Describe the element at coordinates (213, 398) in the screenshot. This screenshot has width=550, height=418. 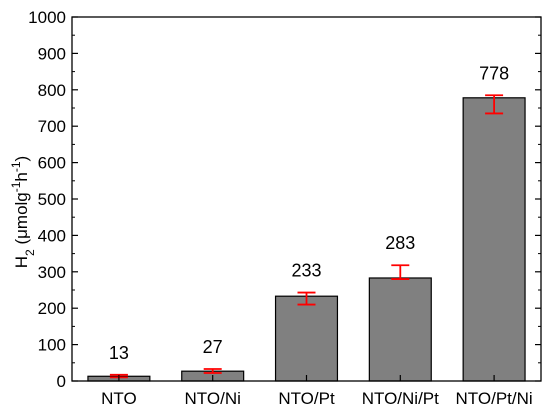
I see `x-tick-label-2: NTO/Ni` at that location.